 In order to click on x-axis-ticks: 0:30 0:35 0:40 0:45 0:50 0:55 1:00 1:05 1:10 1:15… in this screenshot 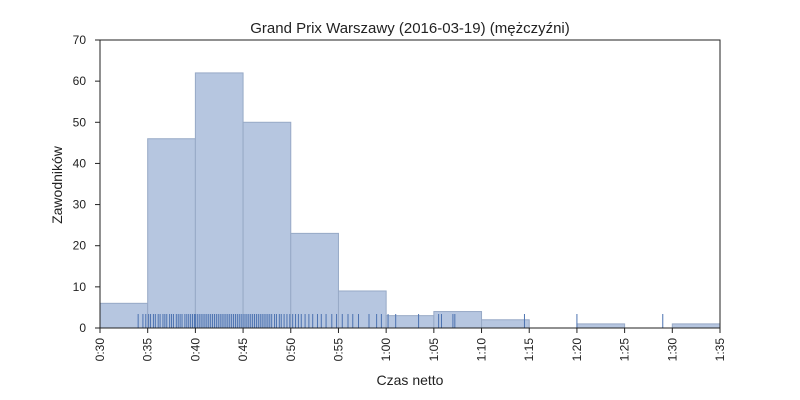, I will do `click(410, 344)`.